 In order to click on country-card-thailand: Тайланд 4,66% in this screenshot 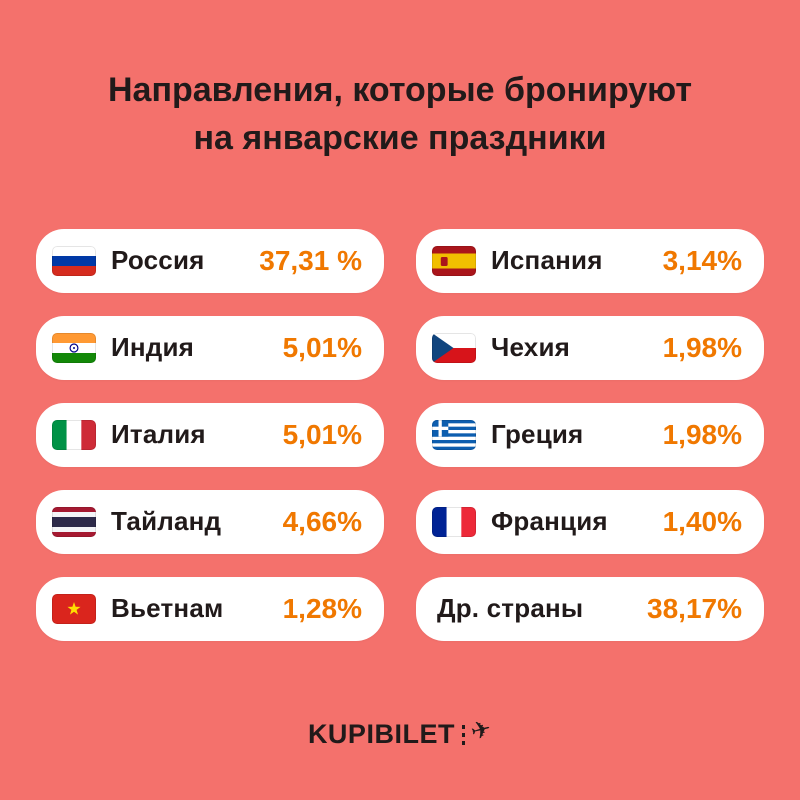, I will do `click(210, 521)`.